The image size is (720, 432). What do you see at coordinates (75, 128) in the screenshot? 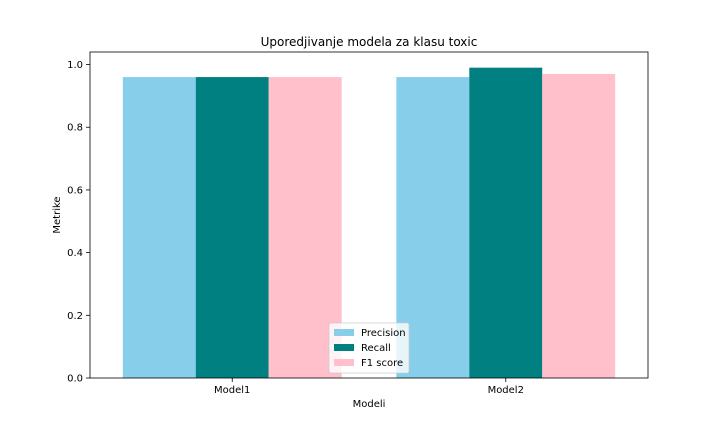
I see `y-tick-label: 0.8` at bounding box center [75, 128].